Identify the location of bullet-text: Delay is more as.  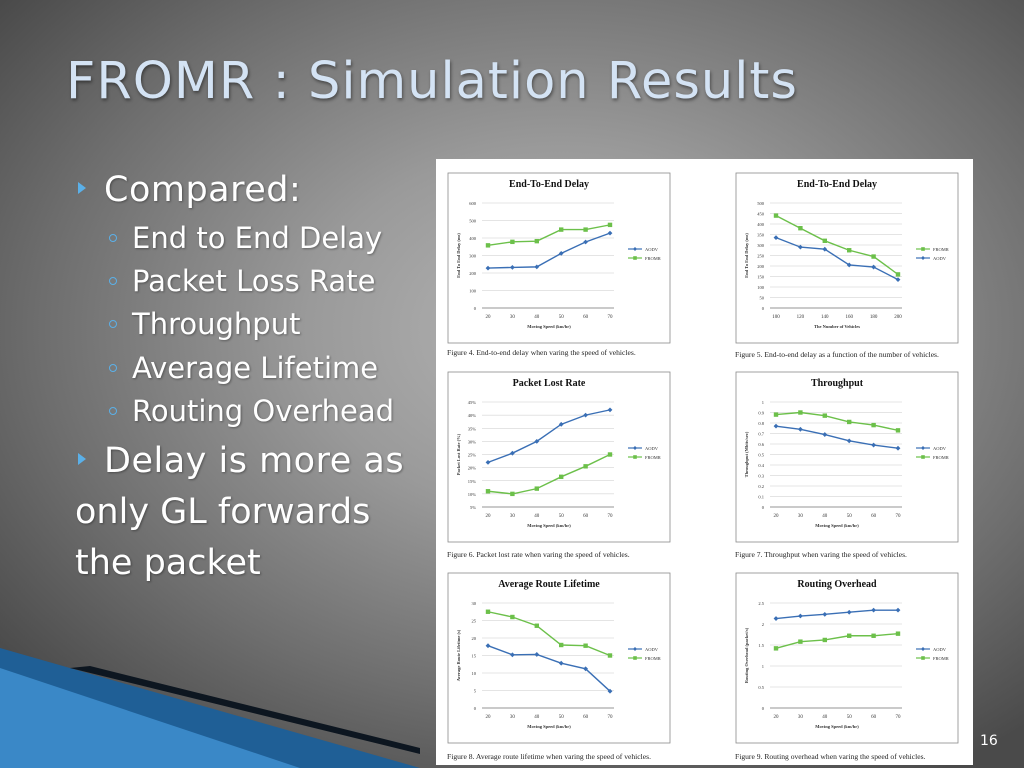
(254, 461).